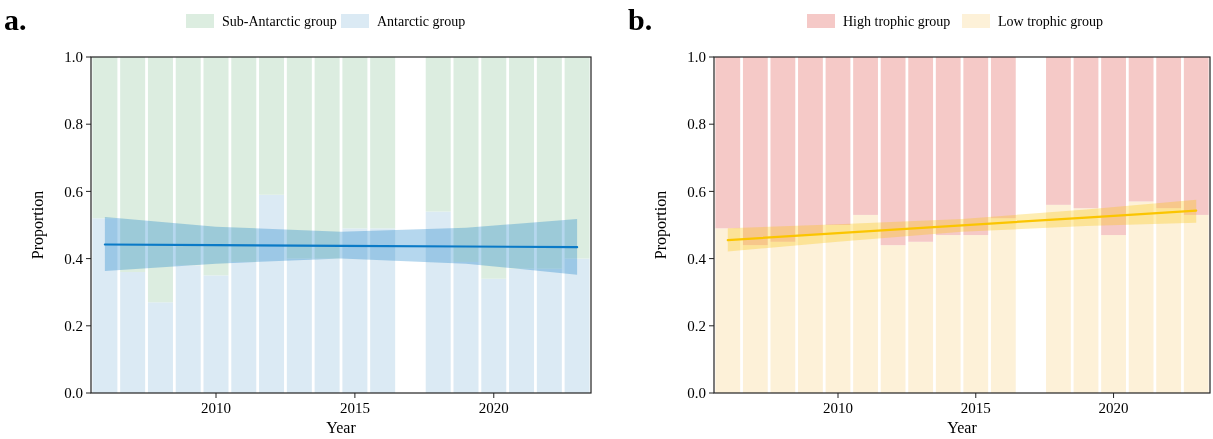  Describe the element at coordinates (897, 21) in the screenshot. I see `legend-label: High trophic group` at that location.